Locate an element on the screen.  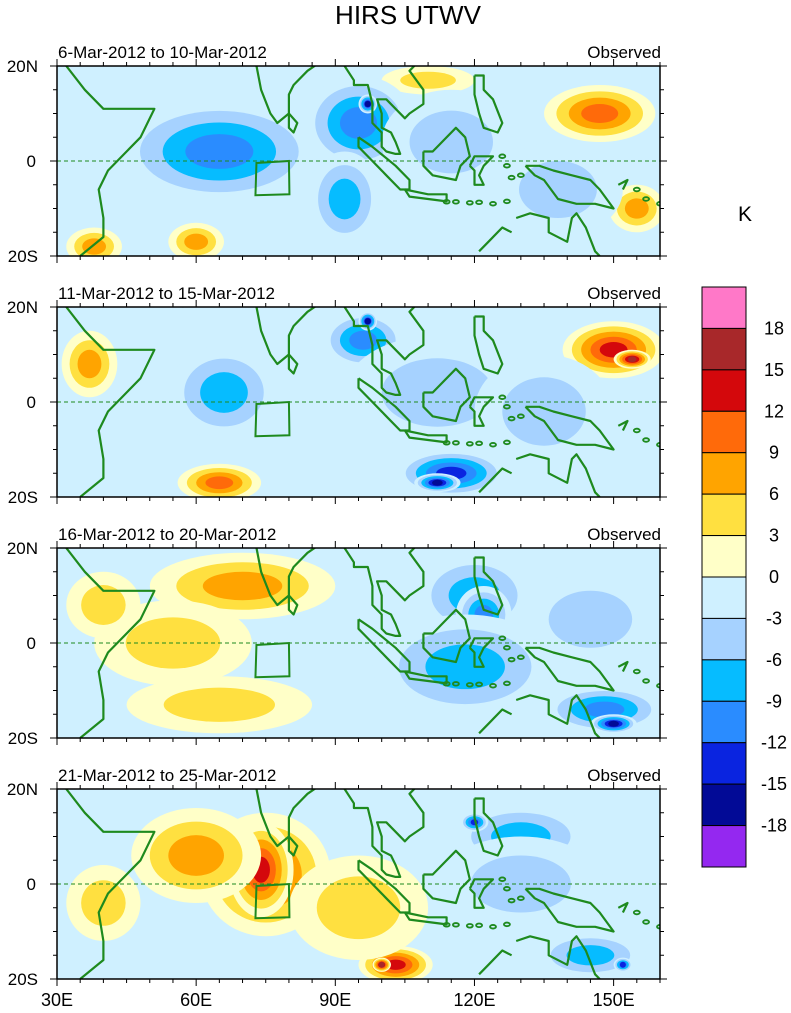
figure-title: HIRS UTWV is located at coordinates (408, 15).